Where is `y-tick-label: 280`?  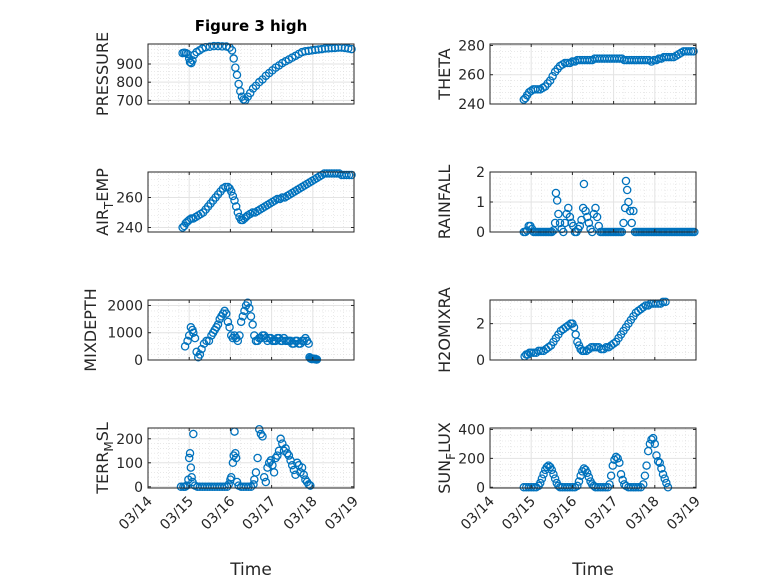
y-tick-label: 280 is located at coordinates (471, 46).